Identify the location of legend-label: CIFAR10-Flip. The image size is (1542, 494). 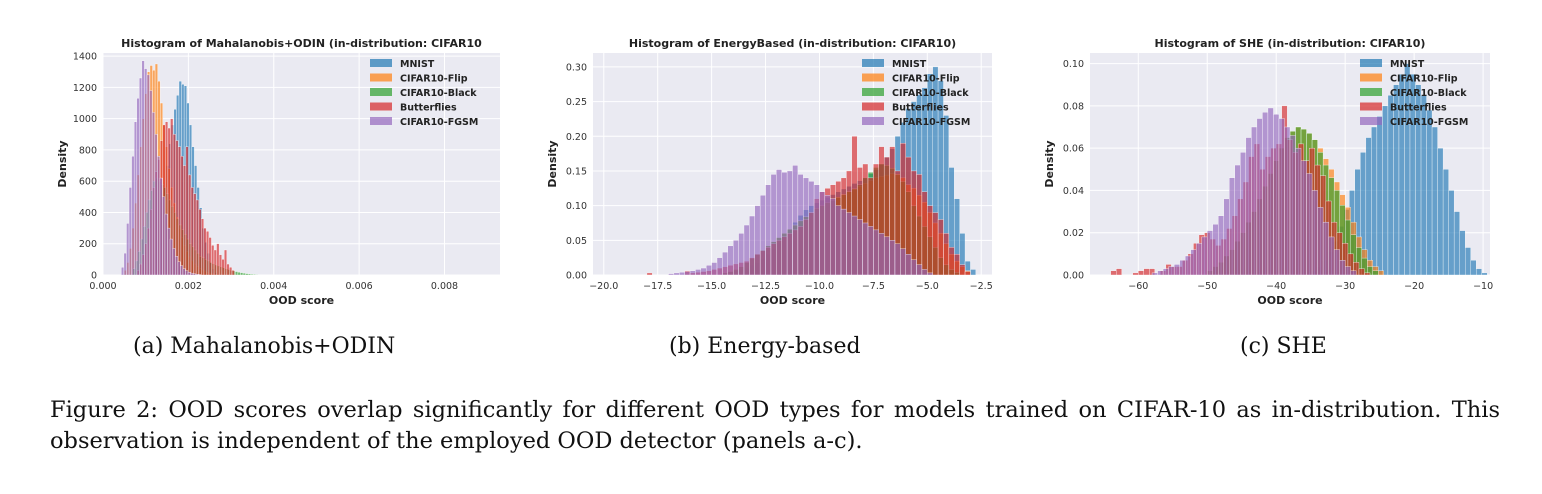
(926, 79).